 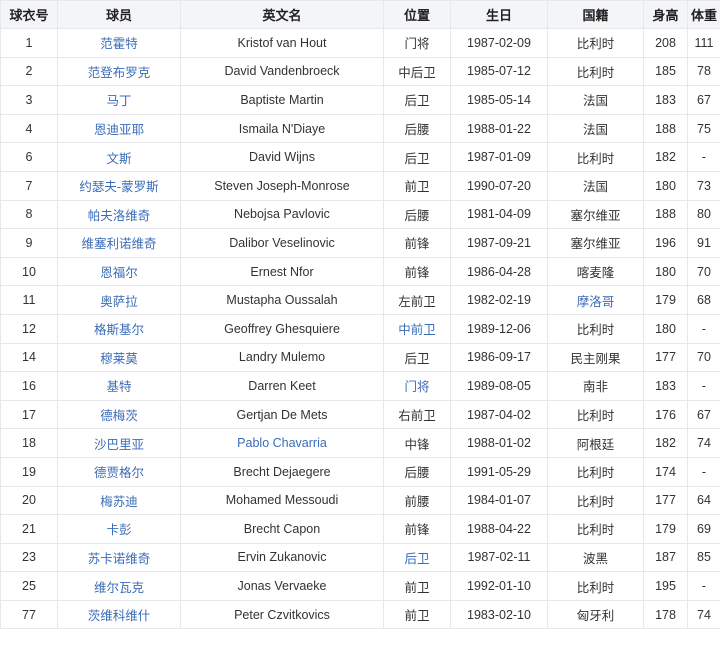 What do you see at coordinates (29, 586) in the screenshot?
I see `cell-jersey-number: 25` at bounding box center [29, 586].